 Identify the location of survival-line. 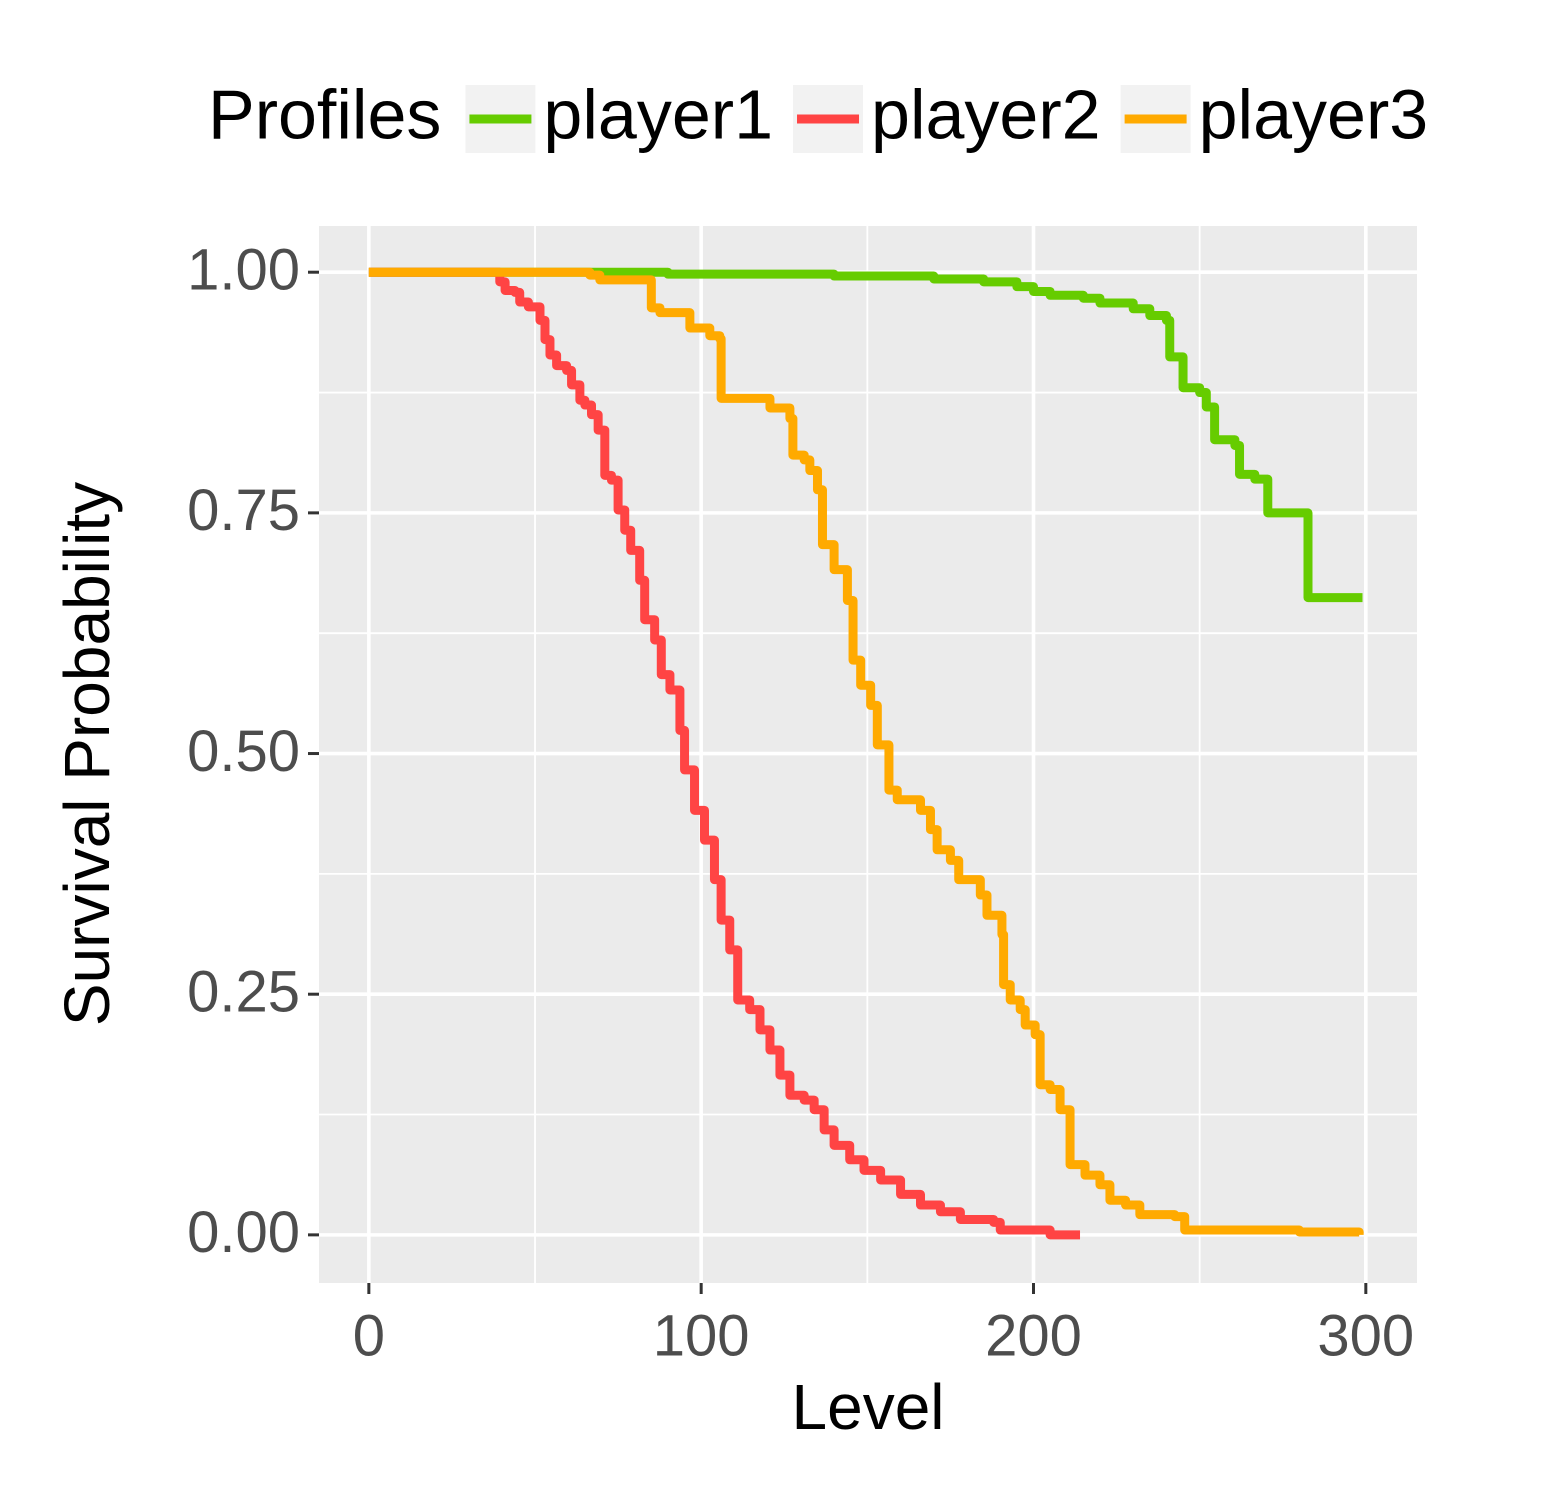
(865, 435).